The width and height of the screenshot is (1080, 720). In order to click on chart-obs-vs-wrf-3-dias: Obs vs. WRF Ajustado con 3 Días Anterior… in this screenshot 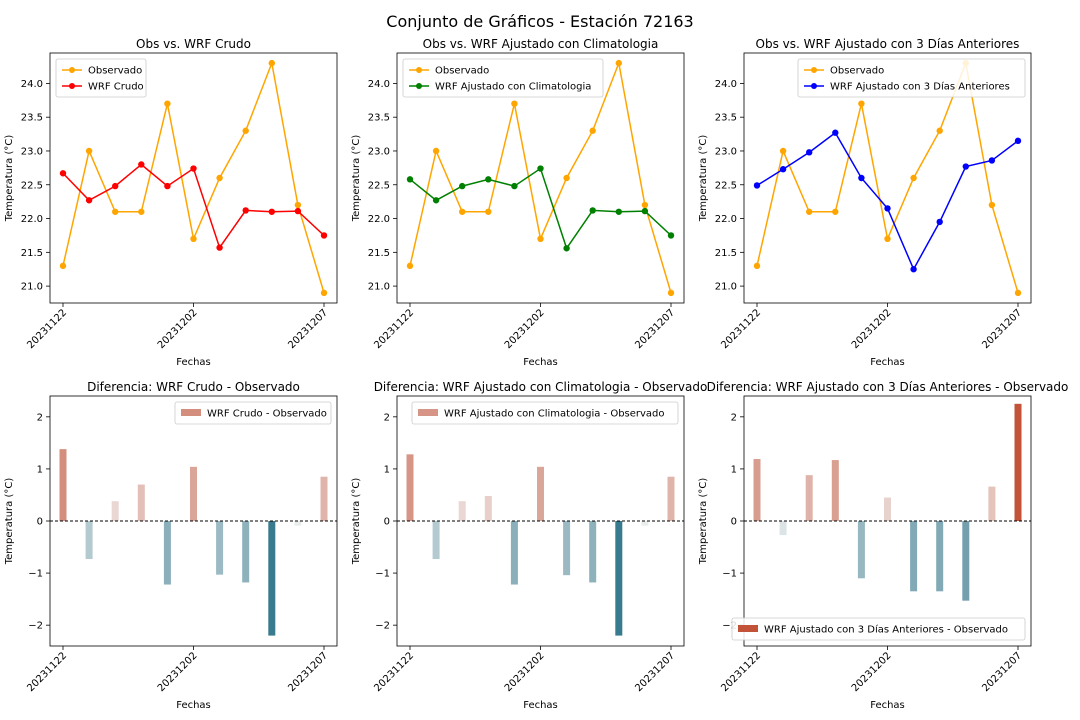, I will do `click(865, 202)`.